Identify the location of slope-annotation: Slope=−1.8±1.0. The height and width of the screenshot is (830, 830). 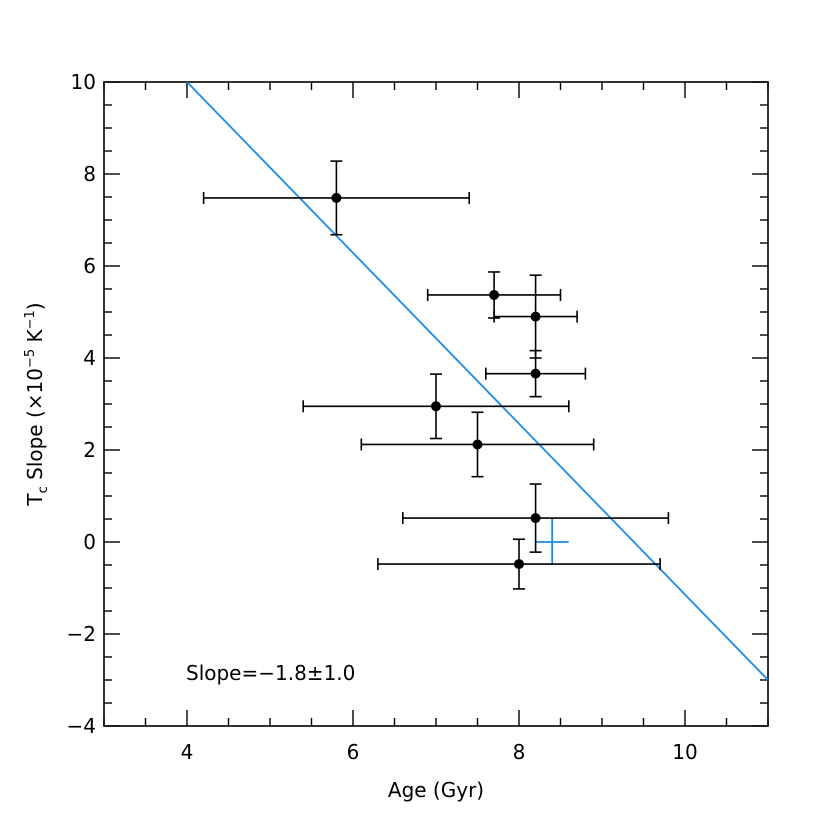
(270, 673).